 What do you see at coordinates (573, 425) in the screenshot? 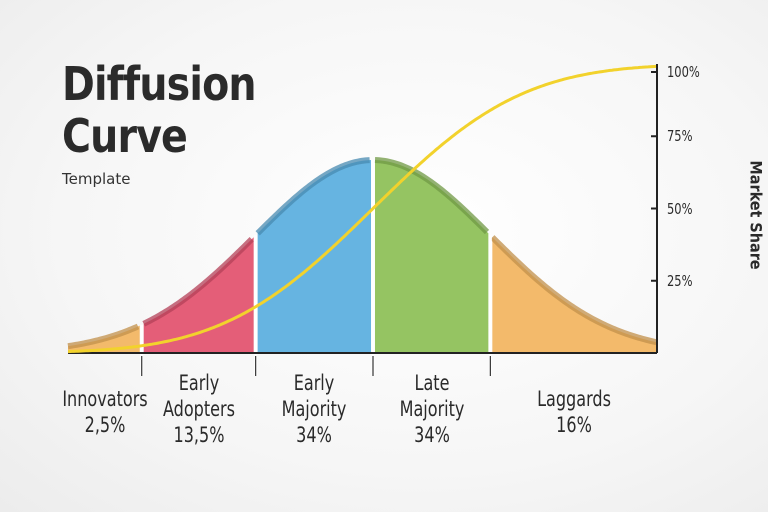
I see `category-label-line: 16%` at bounding box center [573, 425].